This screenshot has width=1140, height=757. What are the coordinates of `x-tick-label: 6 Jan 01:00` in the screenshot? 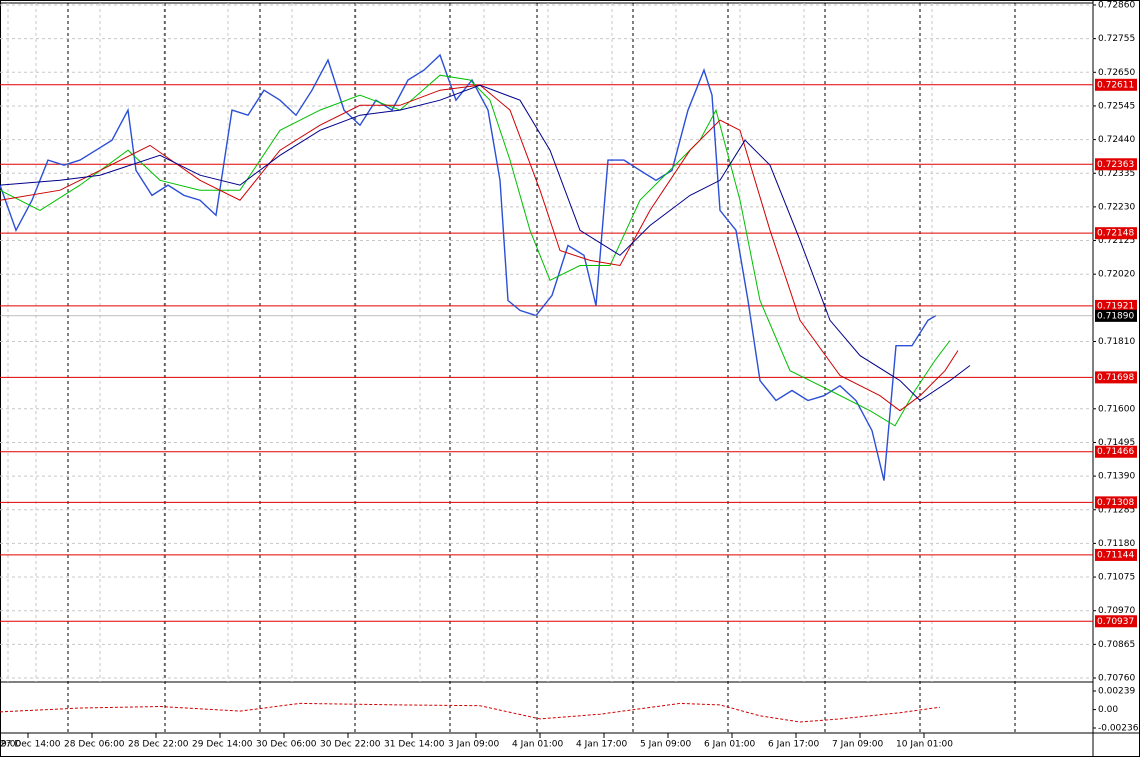 It's located at (730, 745).